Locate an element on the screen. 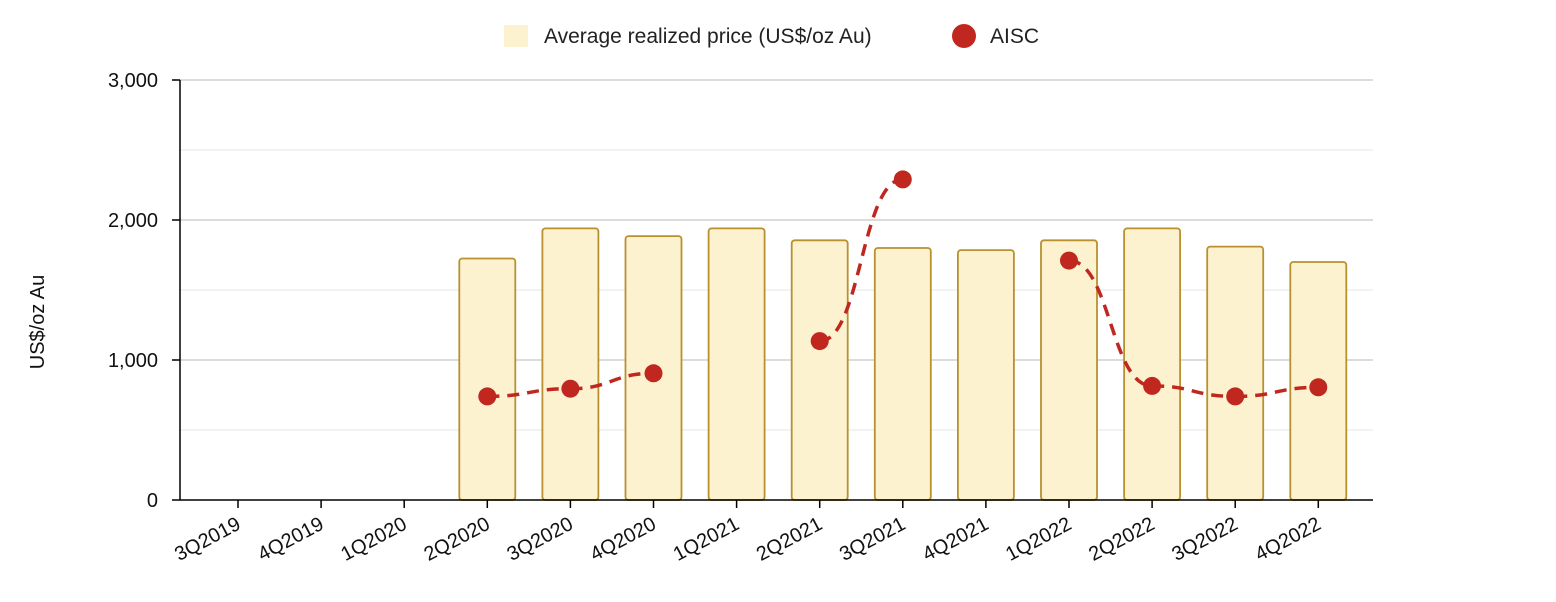  aisc-point-3Q2021 is located at coordinates (902, 179).